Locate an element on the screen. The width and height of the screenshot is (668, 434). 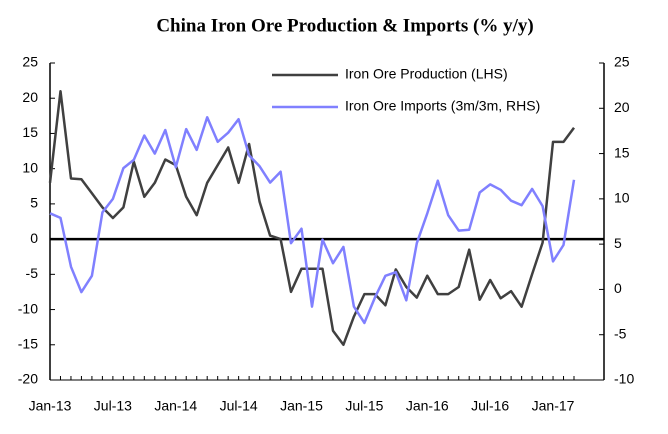
x-tick-label: Jul-13 is located at coordinates (113, 406).